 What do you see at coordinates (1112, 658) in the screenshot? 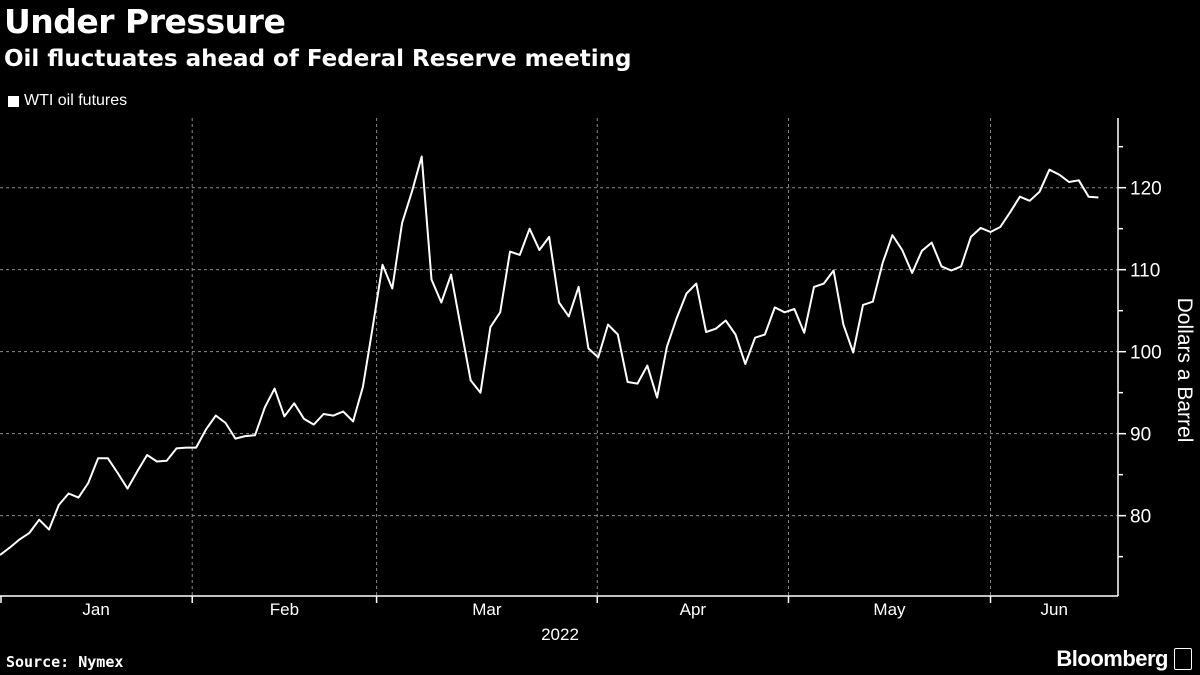
I see `brand-name: Bloomberg` at bounding box center [1112, 658].